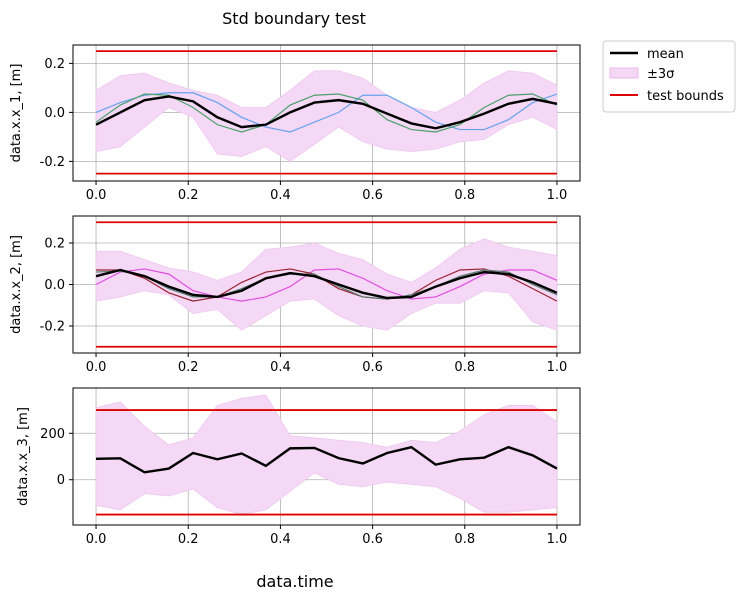 This screenshot has height=606, width=743. Describe the element at coordinates (52, 434) in the screenshot. I see `y-tick-label: 200` at that location.